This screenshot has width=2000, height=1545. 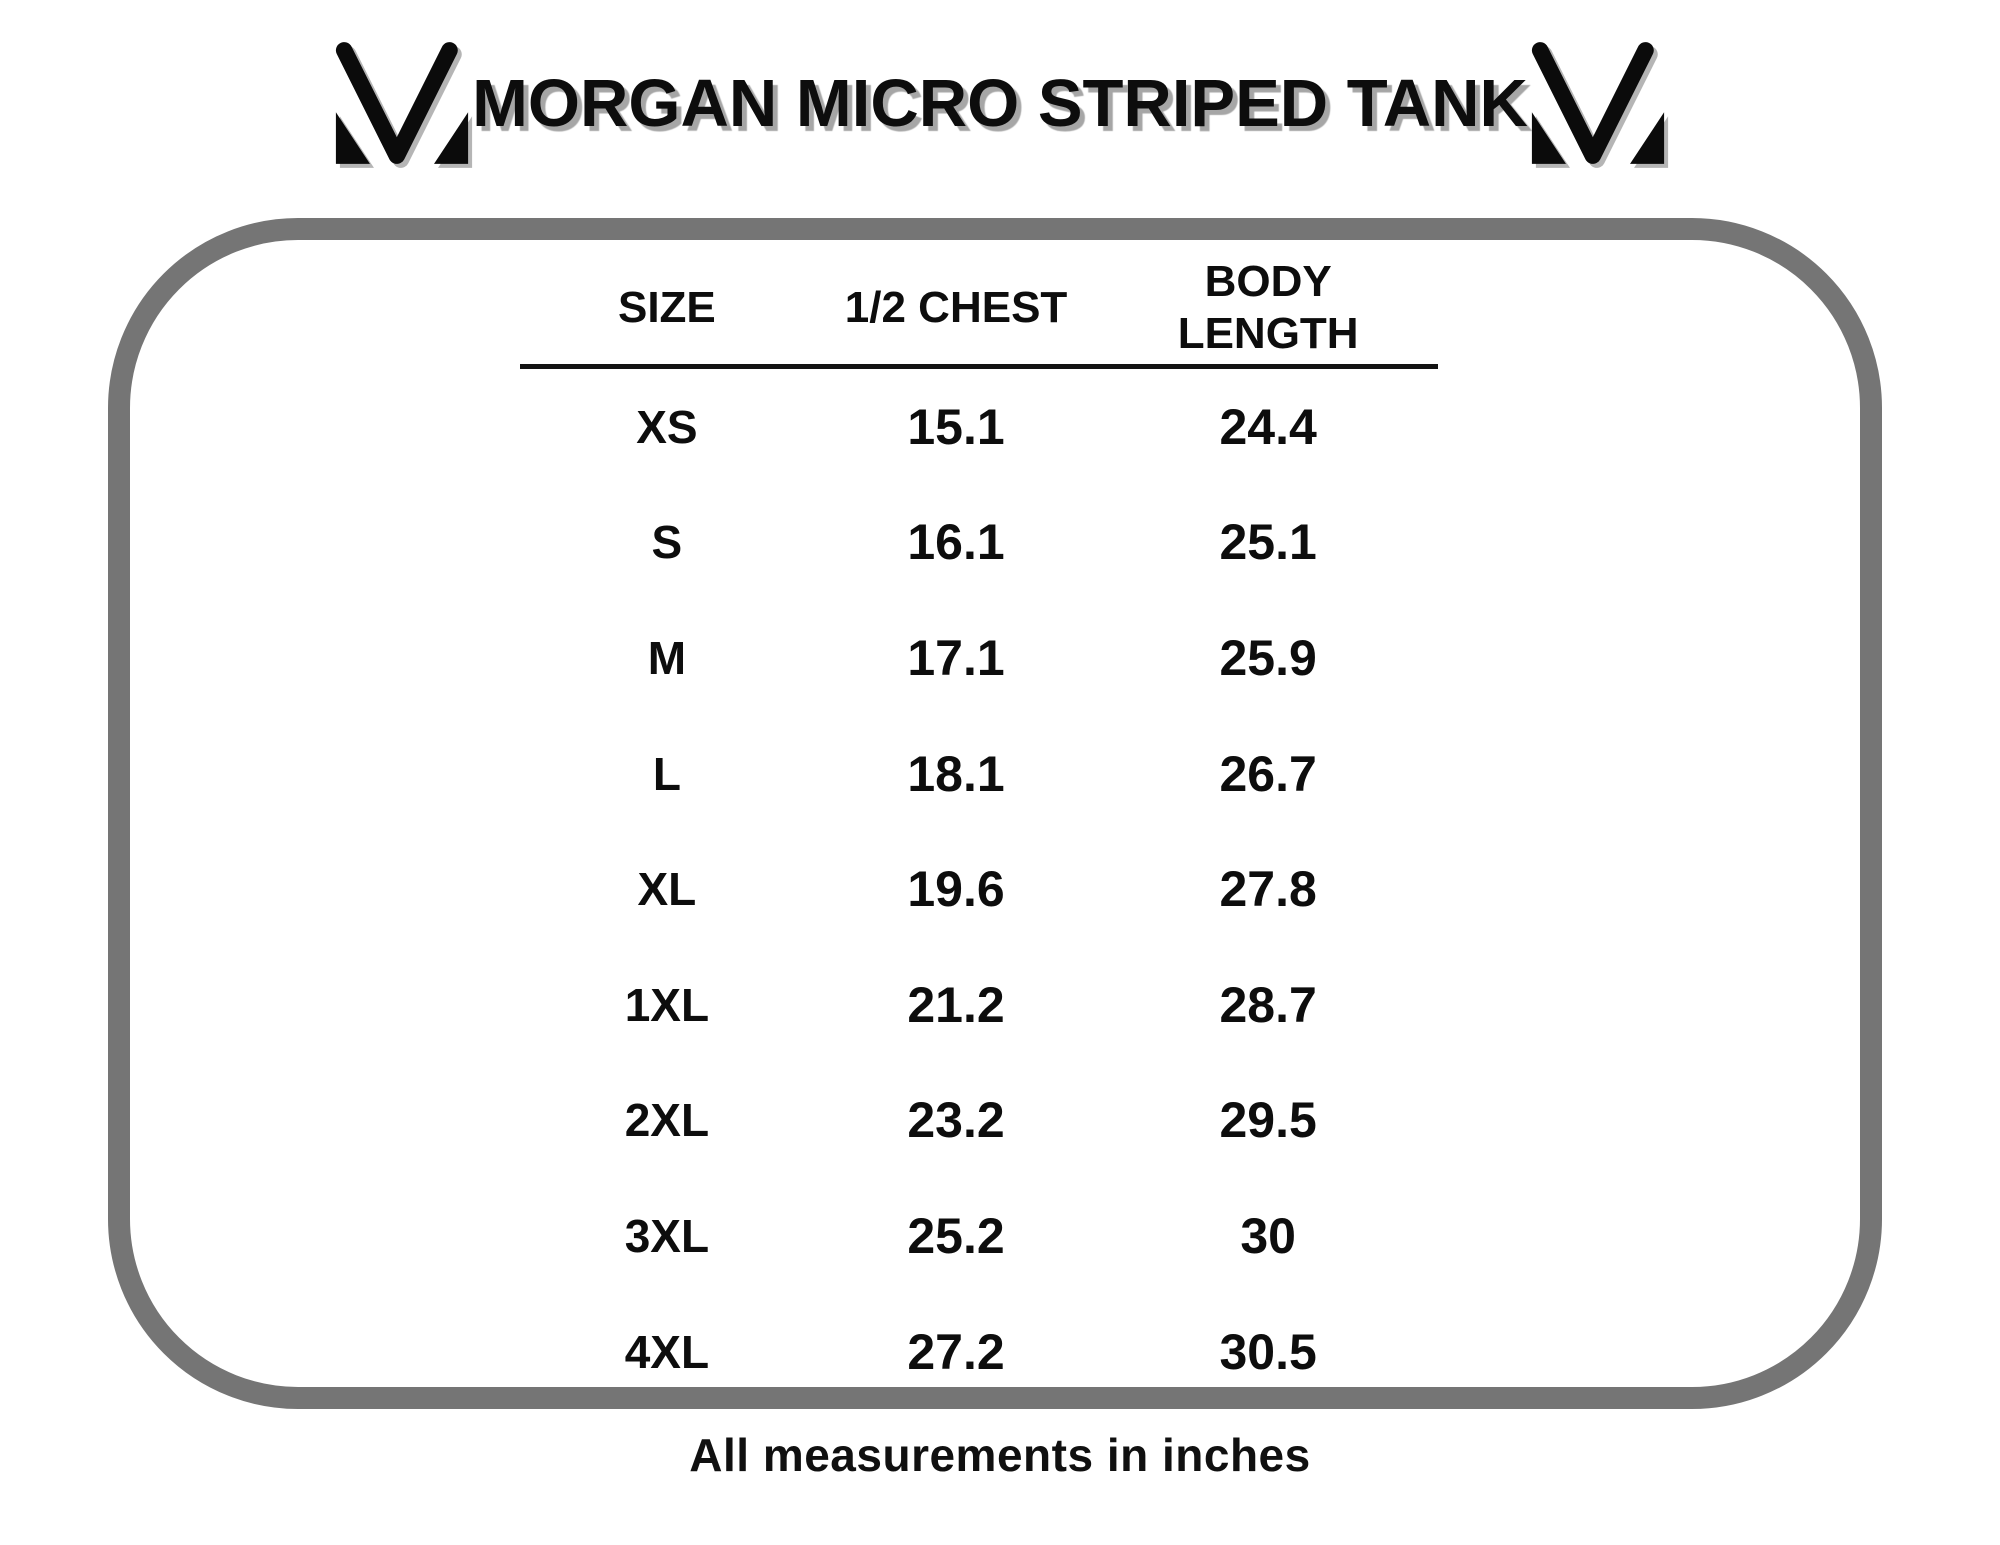 I want to click on table-row: 1XL 21.2 28.7, so click(x=979, y=1005).